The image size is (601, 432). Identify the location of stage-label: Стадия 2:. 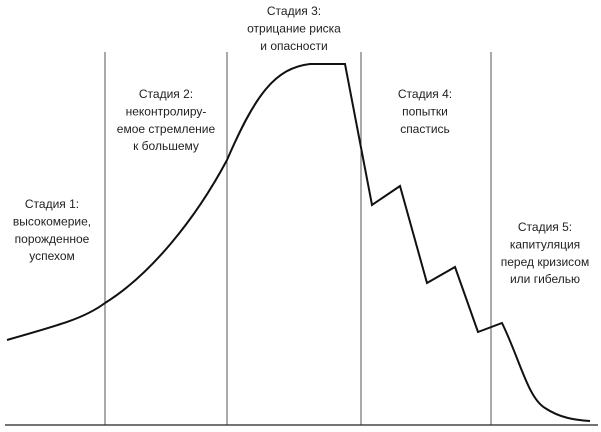
(166, 94).